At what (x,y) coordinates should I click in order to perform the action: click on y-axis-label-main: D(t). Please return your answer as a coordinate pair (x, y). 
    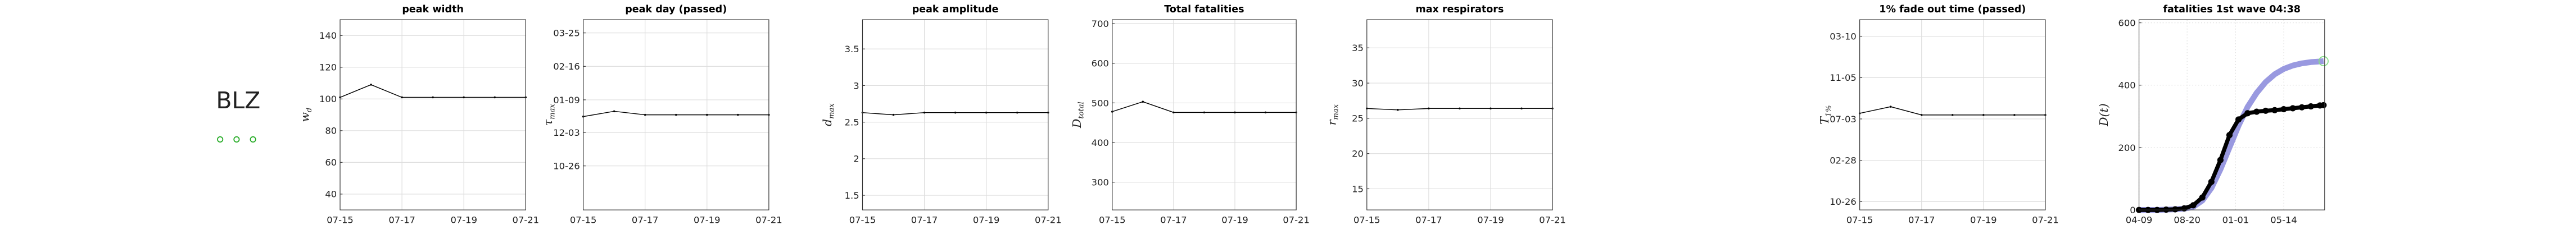
    Looking at the image, I should click on (2104, 115).